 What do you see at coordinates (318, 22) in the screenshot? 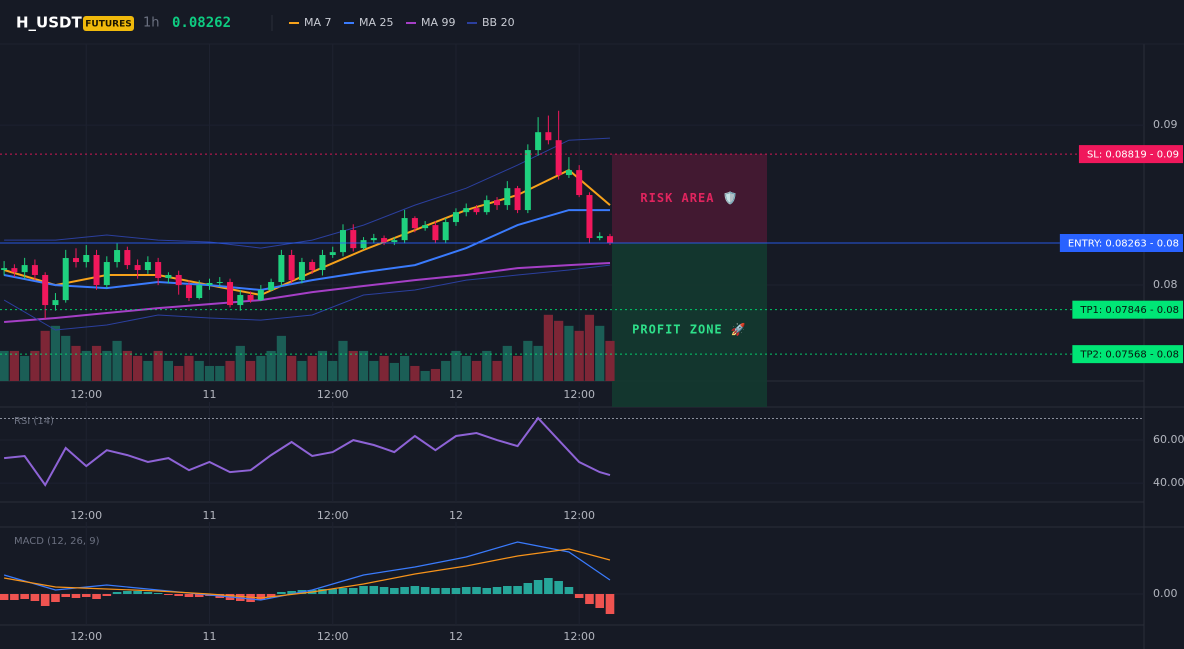
I see `legend-label: MA 7` at bounding box center [318, 22].